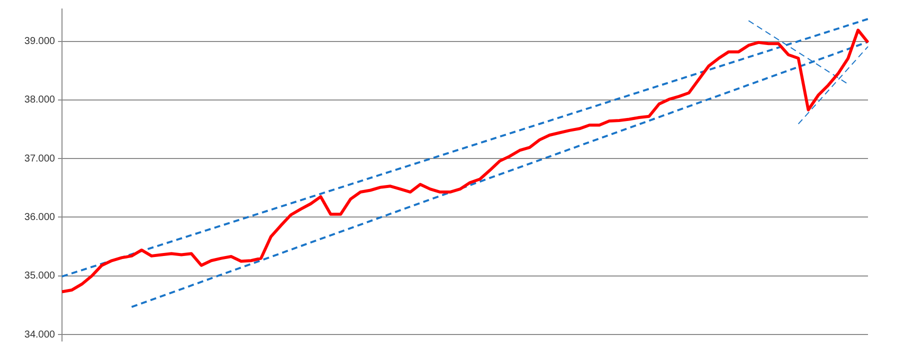  Describe the element at coordinates (40, 217) in the screenshot. I see `y-tick-label: 36.000` at that location.